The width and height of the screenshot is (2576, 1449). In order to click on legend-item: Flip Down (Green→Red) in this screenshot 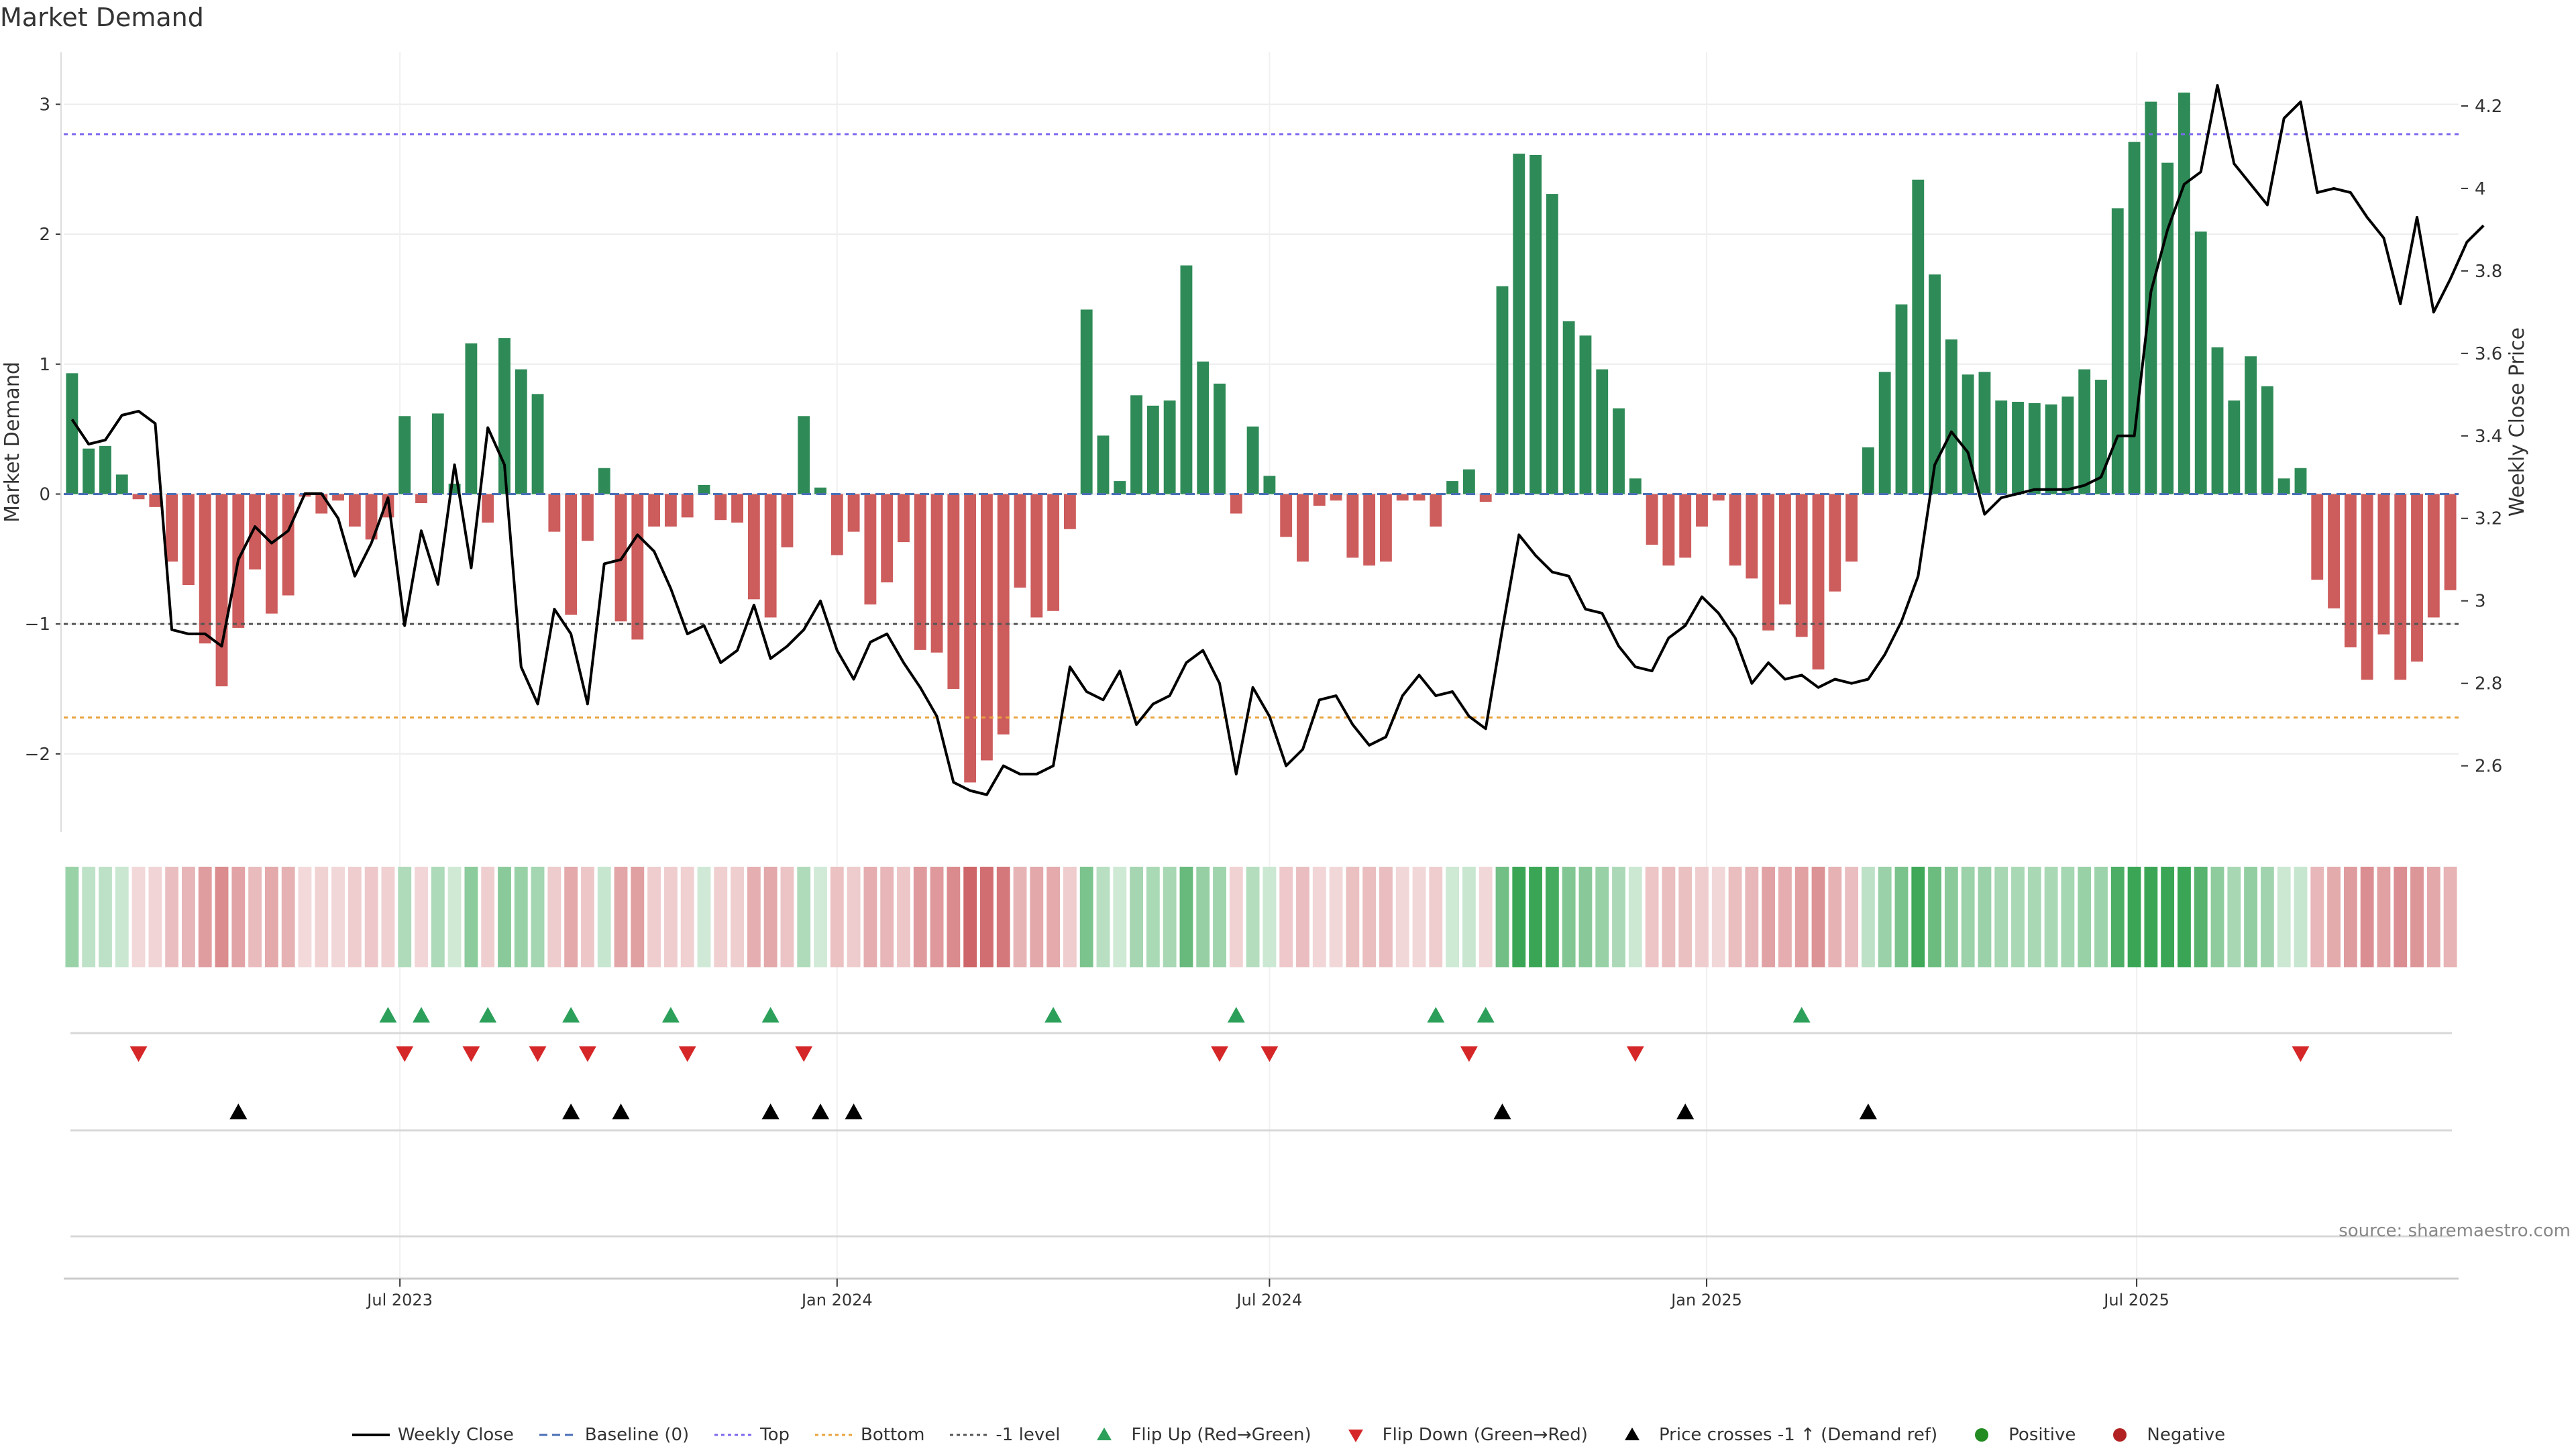, I will do `click(1462, 1435)`.